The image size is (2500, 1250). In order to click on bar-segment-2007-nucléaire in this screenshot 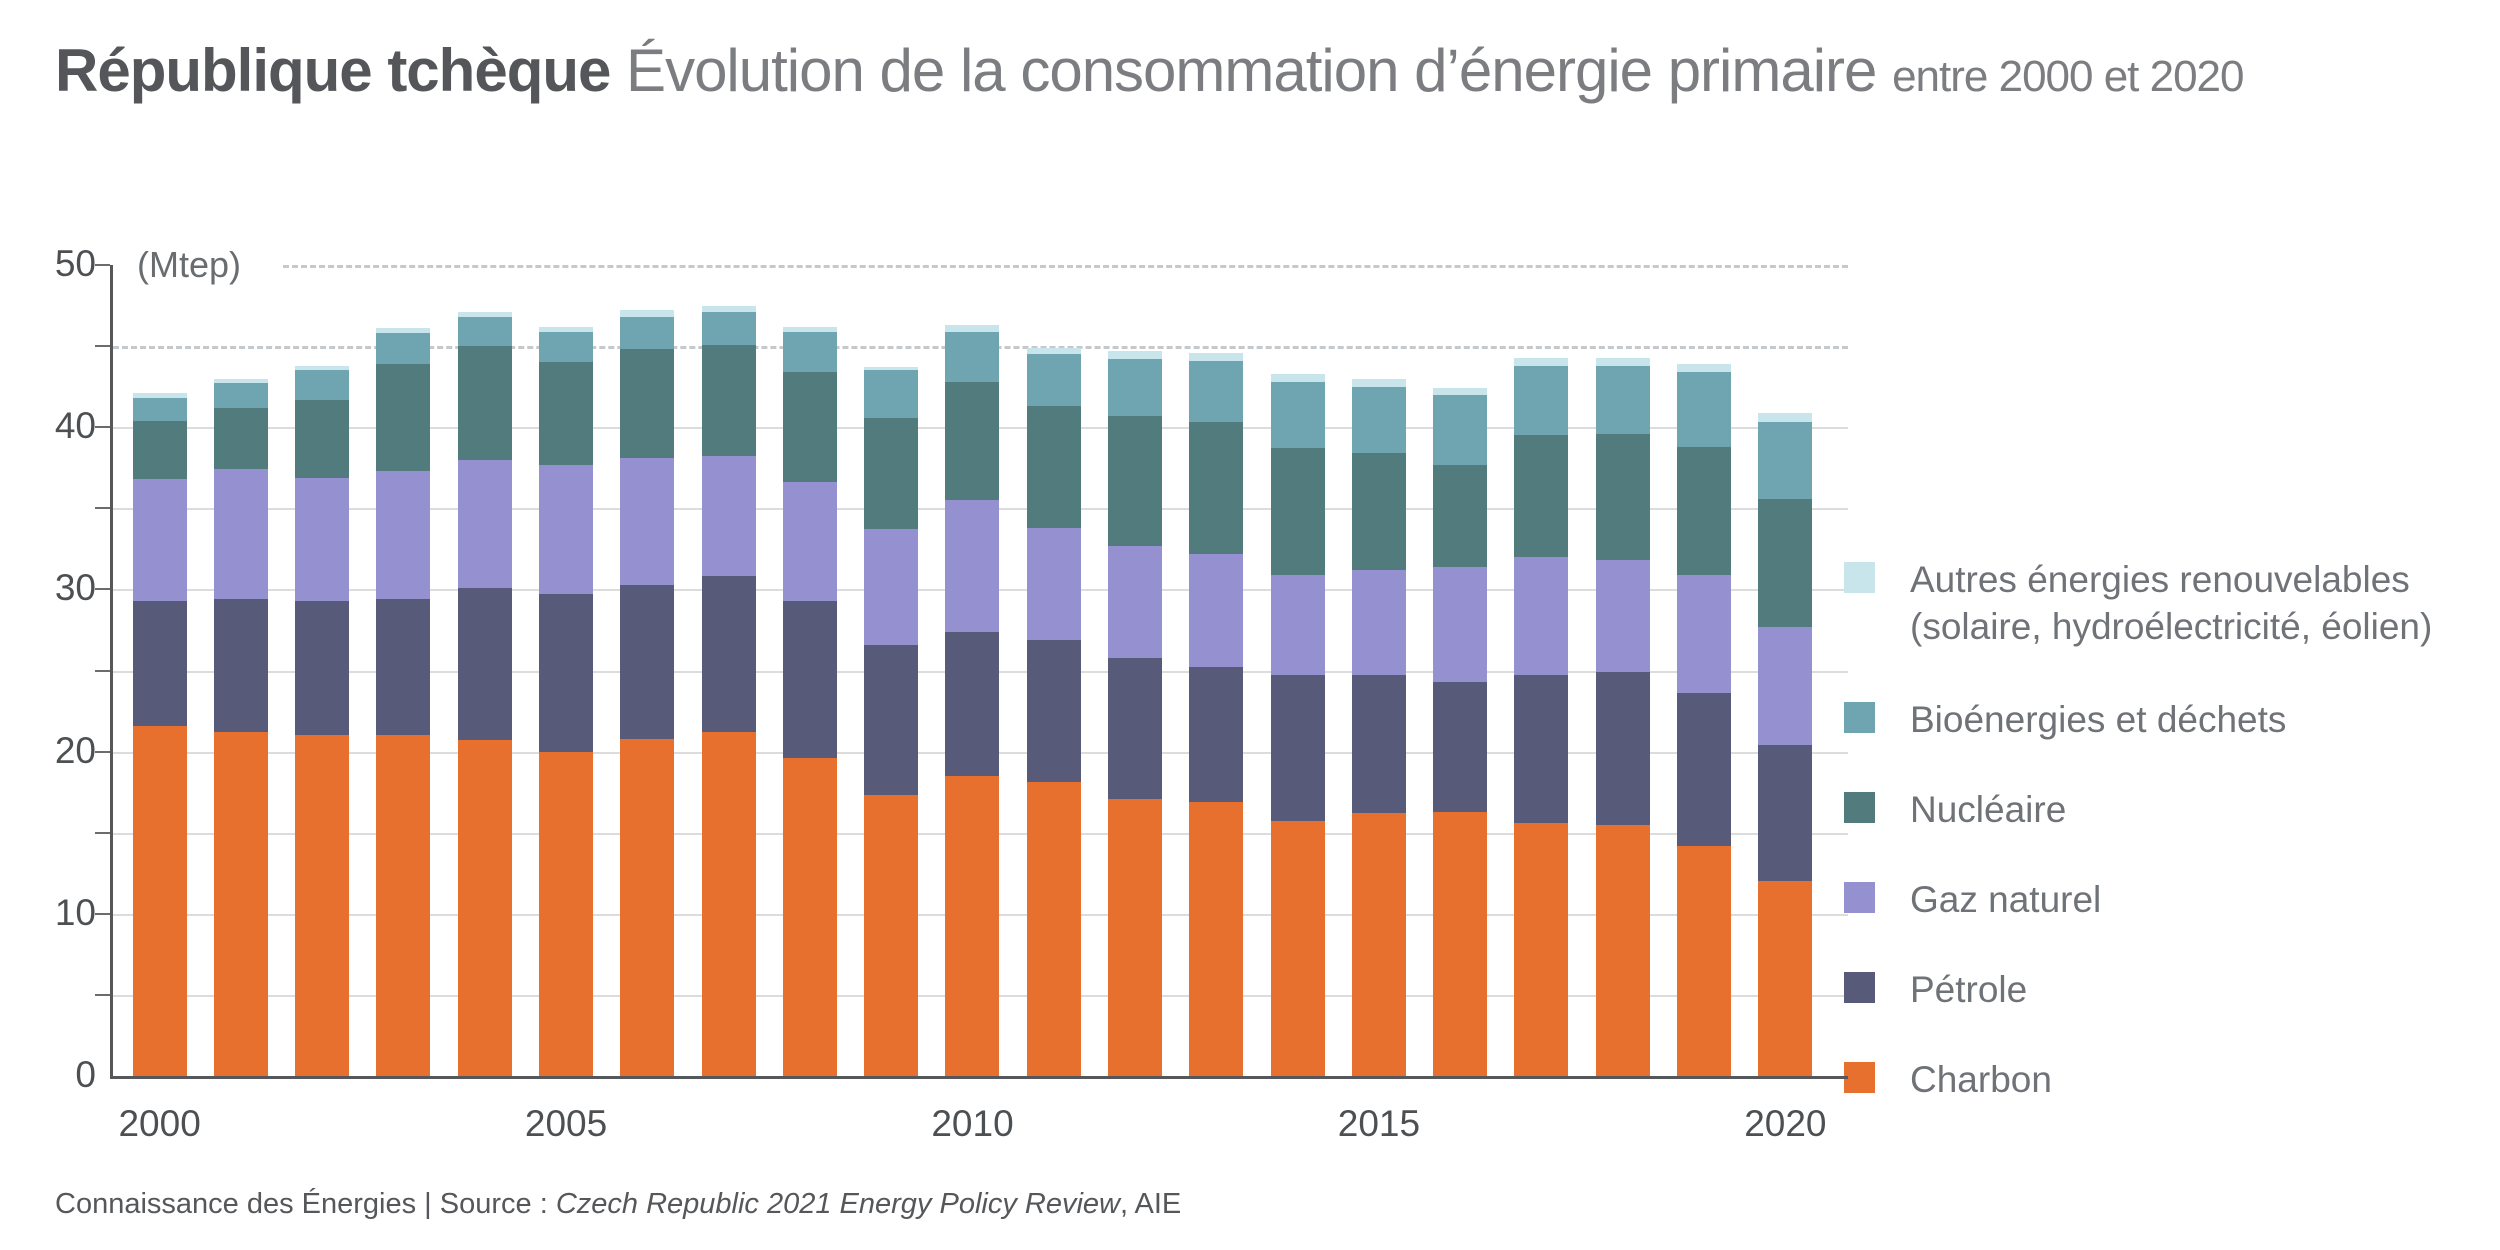, I will do `click(728, 400)`.